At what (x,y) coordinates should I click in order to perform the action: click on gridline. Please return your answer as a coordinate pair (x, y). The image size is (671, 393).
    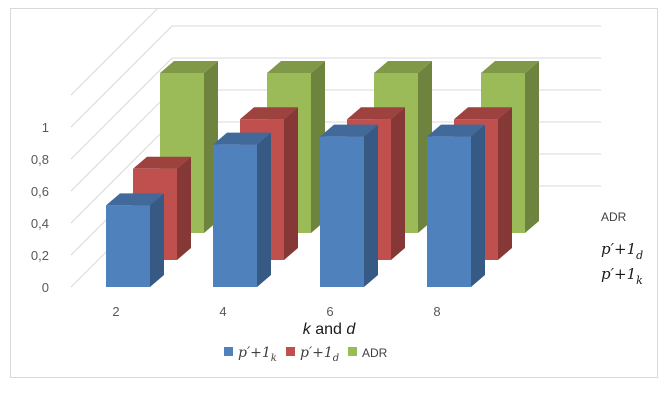
    Looking at the image, I should click on (114, 52).